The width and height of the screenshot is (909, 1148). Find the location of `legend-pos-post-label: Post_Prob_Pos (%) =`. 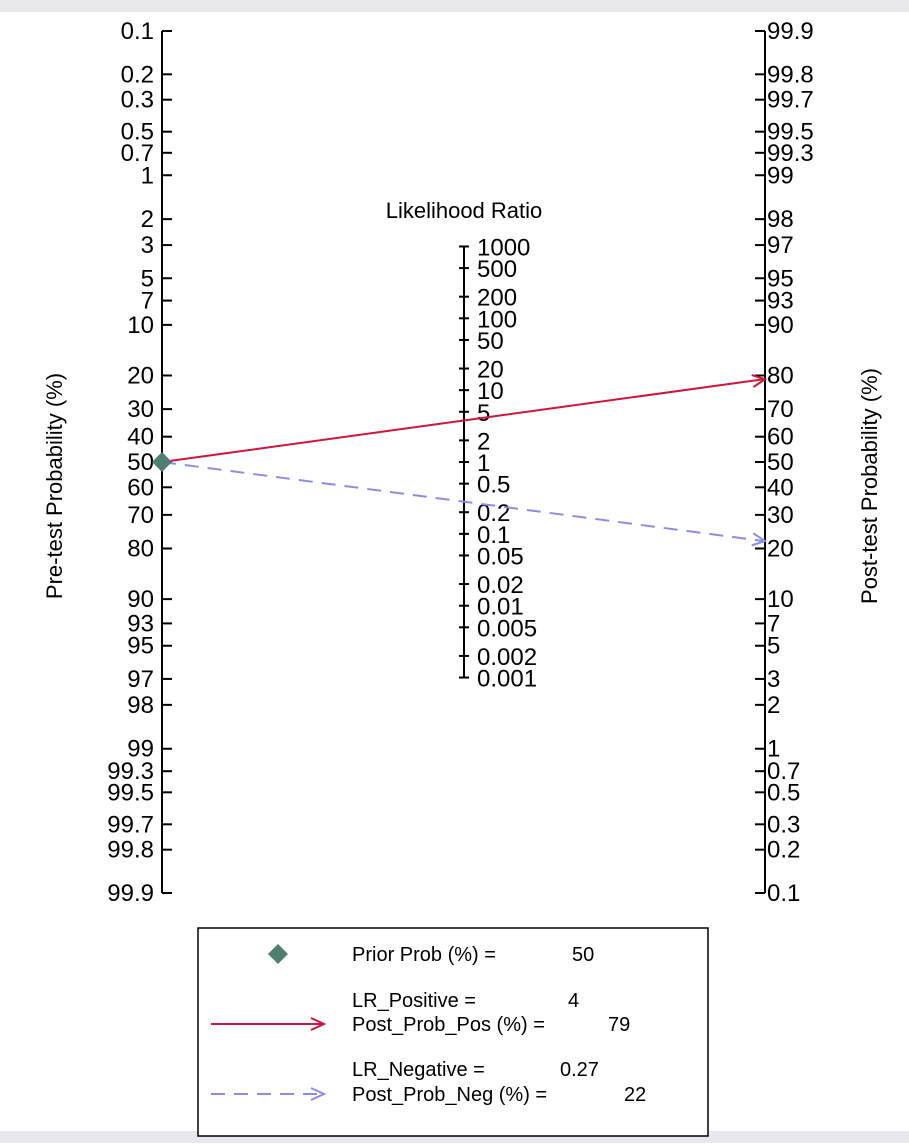

legend-pos-post-label: Post_Prob_Pos (%) = is located at coordinates (448, 1025).